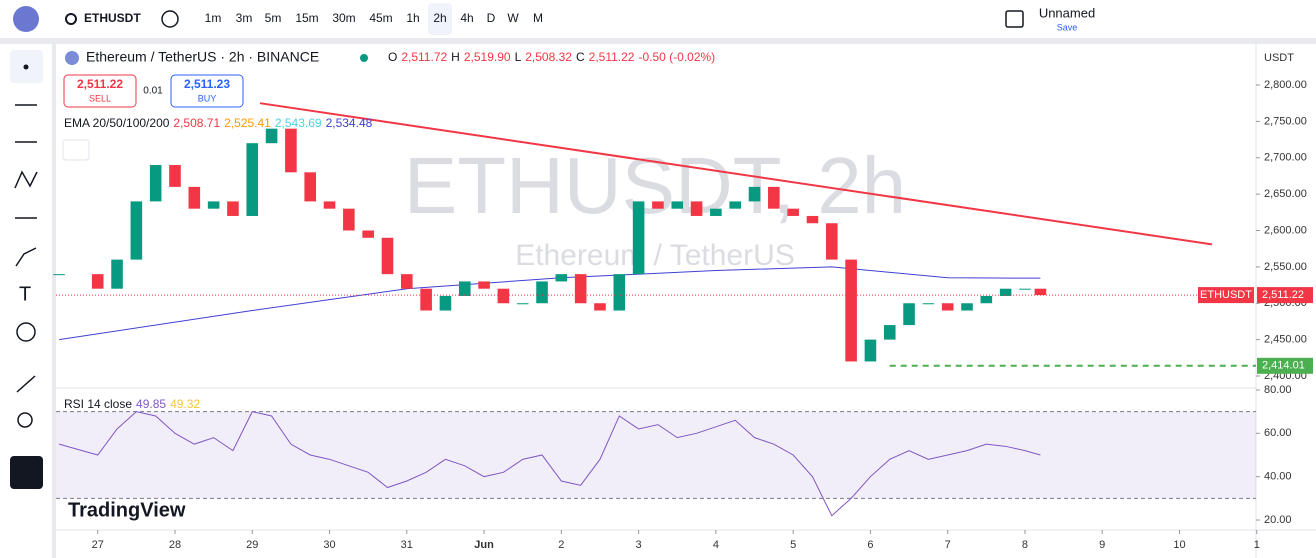  I want to click on interval-button: W, so click(513, 18).